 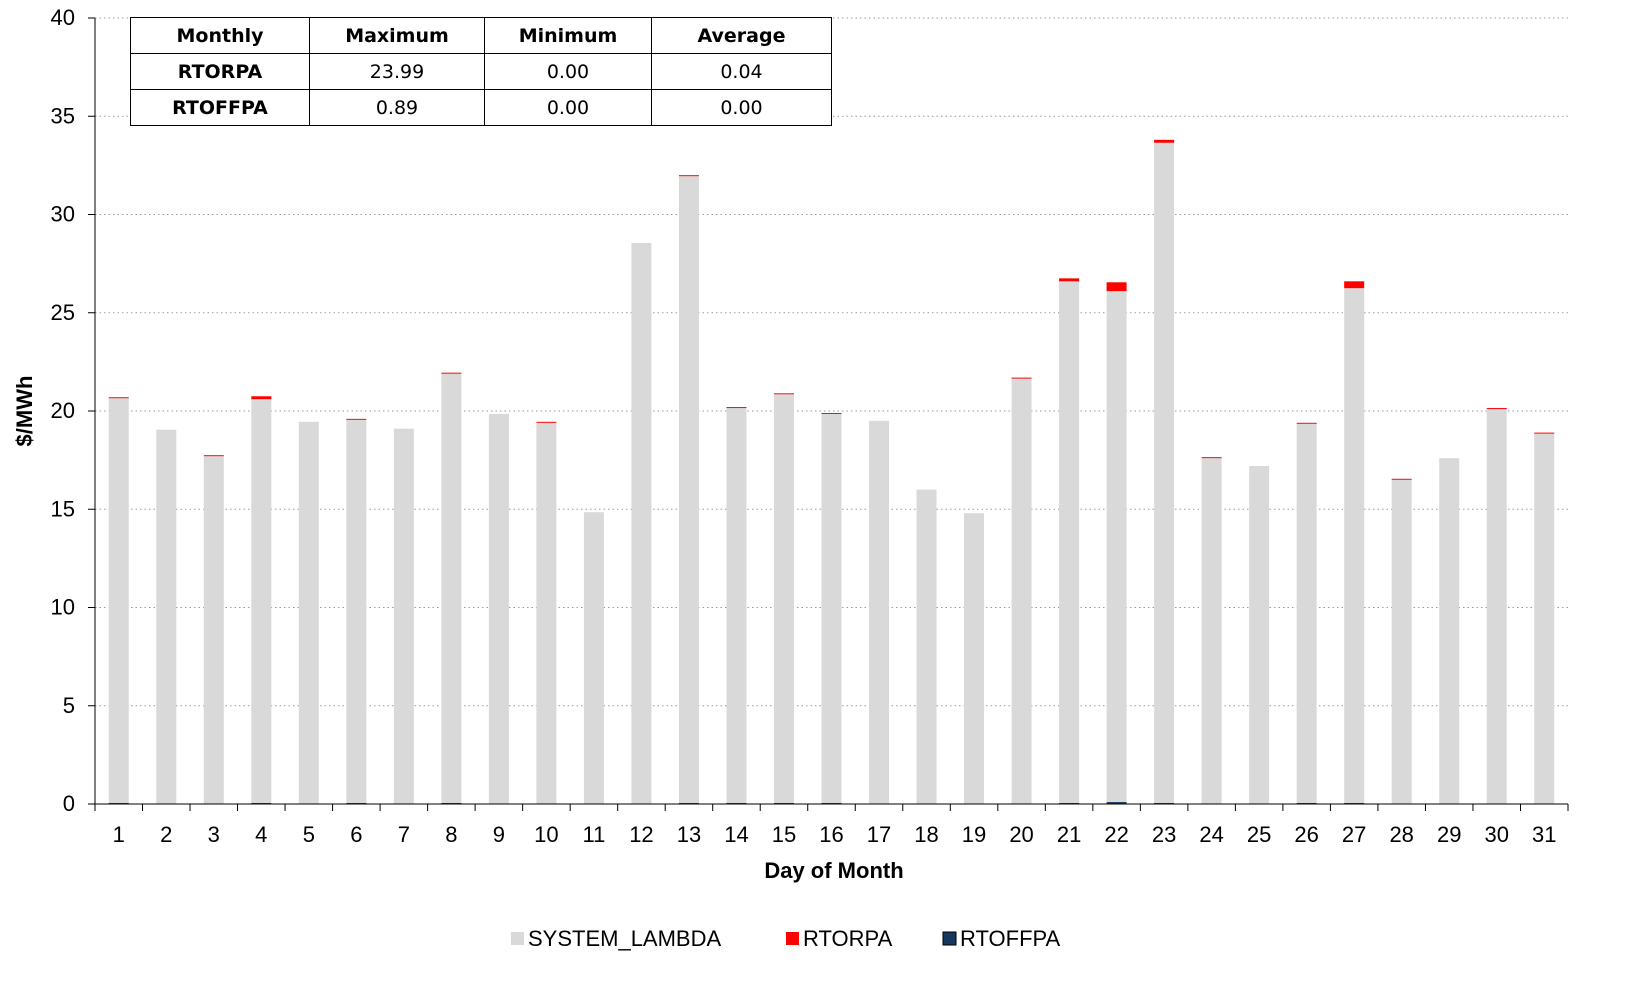 I want to click on x-tick-label: 16, so click(x=831, y=834).